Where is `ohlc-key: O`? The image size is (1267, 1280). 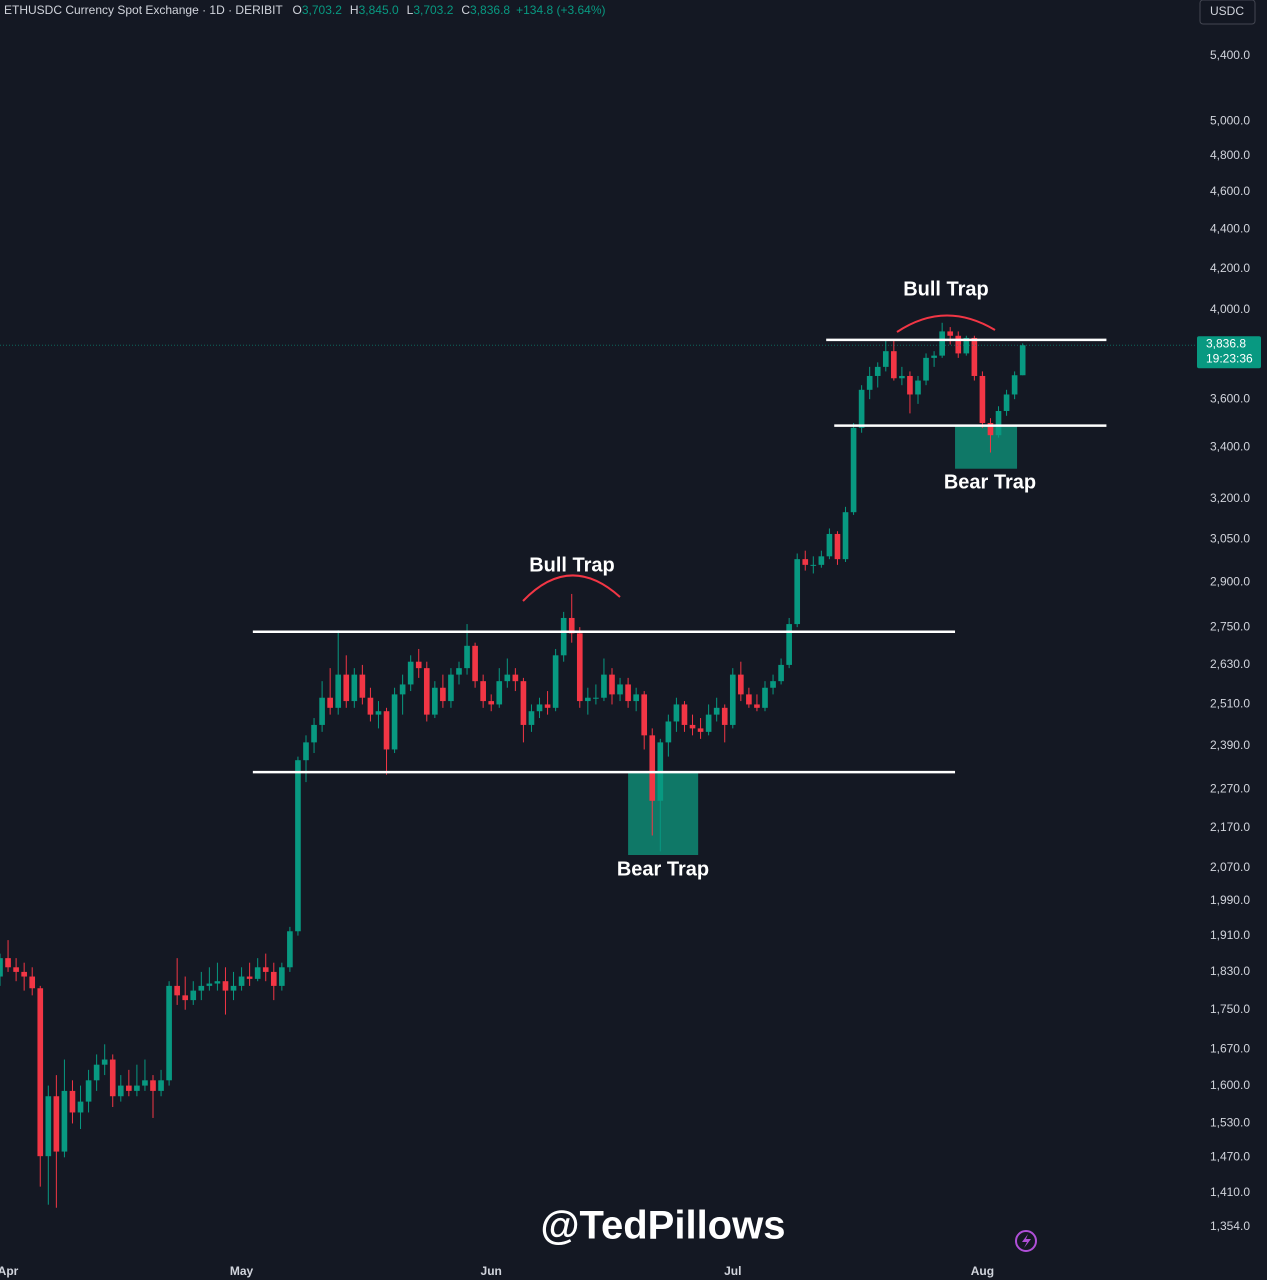 ohlc-key: O is located at coordinates (297, 10).